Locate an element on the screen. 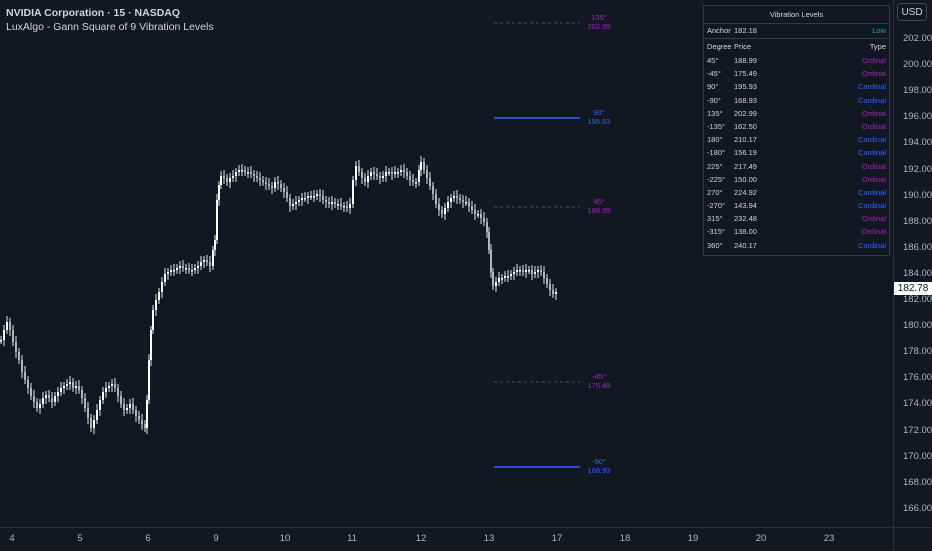 This screenshot has height=551, width=932. row-price: 162.50 is located at coordinates (745, 126).